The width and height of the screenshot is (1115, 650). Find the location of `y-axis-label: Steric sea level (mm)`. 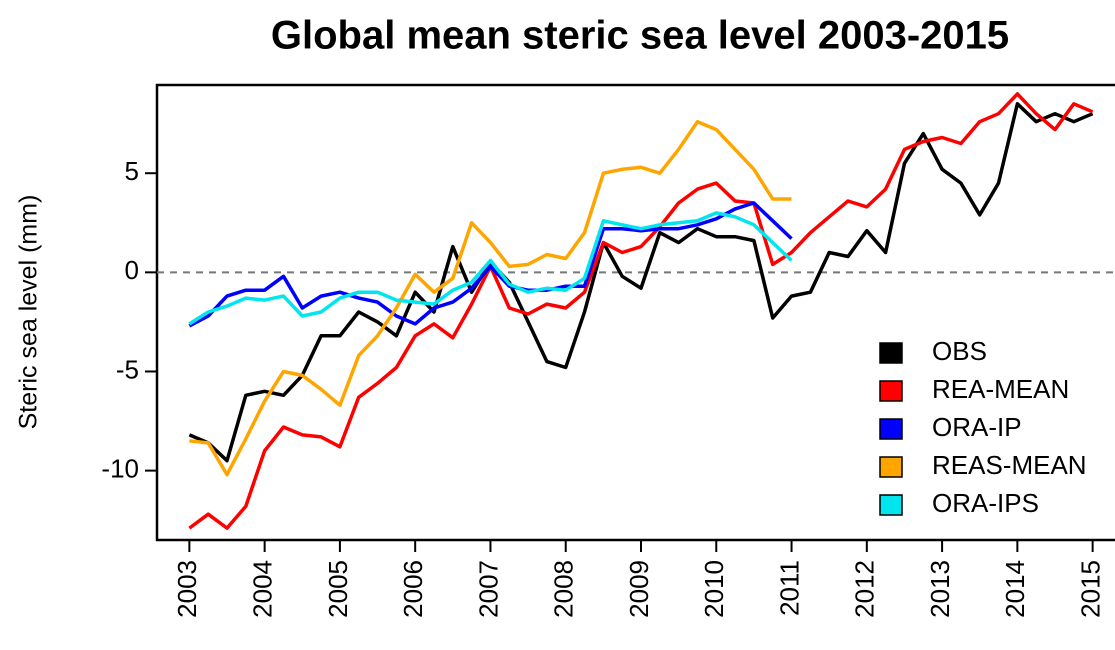

y-axis-label: Steric sea level (mm) is located at coordinates (29, 312).